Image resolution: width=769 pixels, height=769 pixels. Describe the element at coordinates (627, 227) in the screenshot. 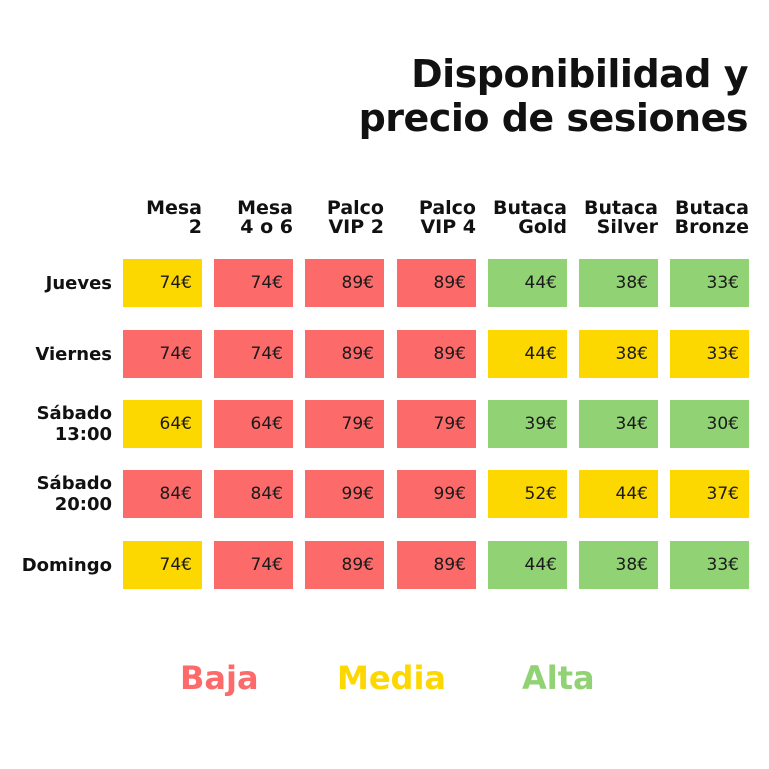

I see `column-header-line: Silver` at that location.